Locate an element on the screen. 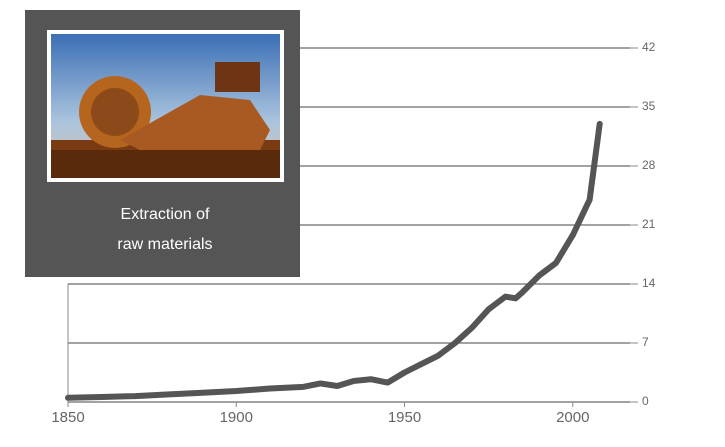  x-tick-label: 2000 is located at coordinates (572, 417).